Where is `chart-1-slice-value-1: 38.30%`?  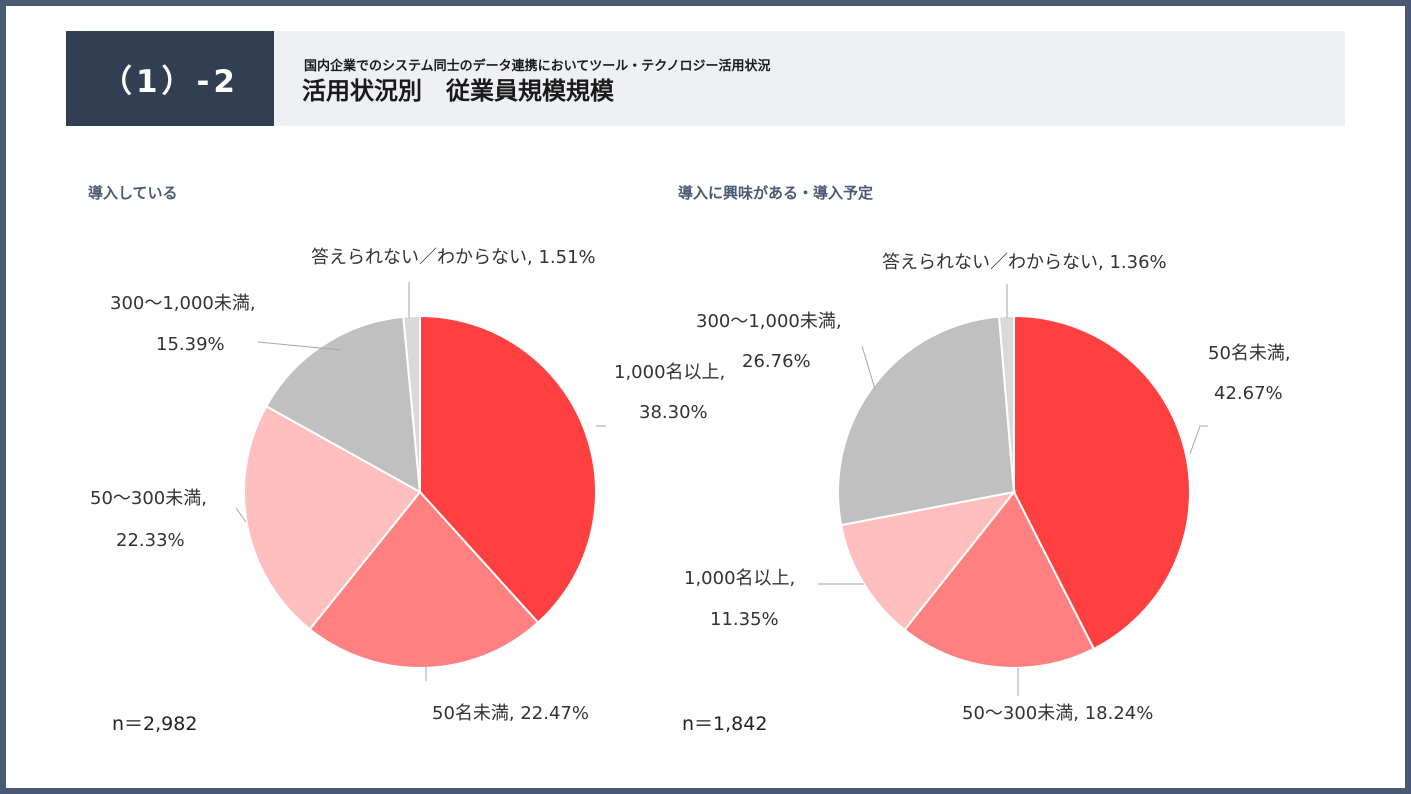 chart-1-slice-value-1: 38.30% is located at coordinates (673, 412).